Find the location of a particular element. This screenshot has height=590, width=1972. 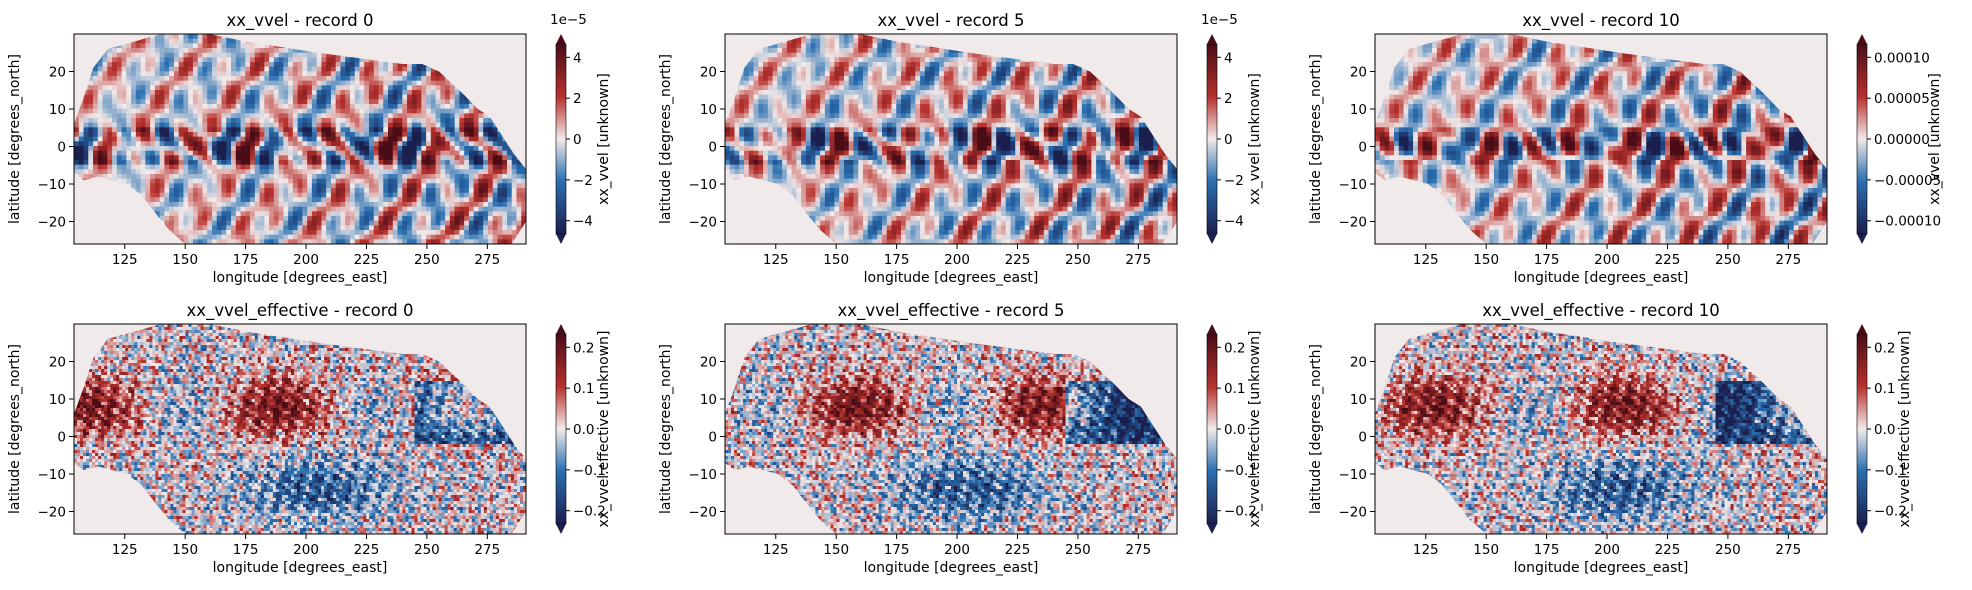

colorbar-tick-label: 0.1 is located at coordinates (583, 389).